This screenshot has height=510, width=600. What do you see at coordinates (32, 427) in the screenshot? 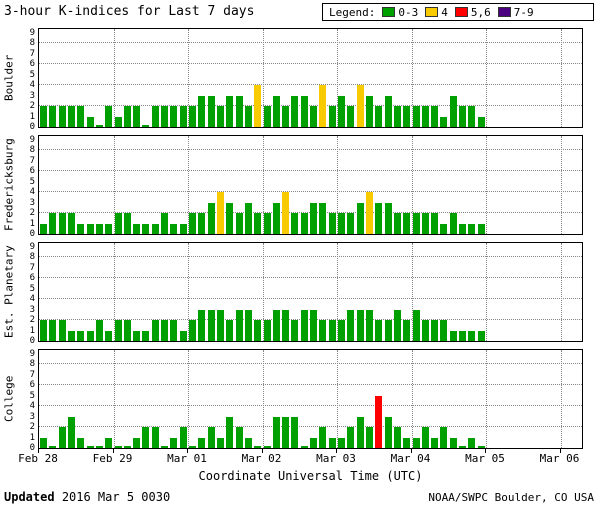
I see `y-tick-label: 2` at bounding box center [32, 427].